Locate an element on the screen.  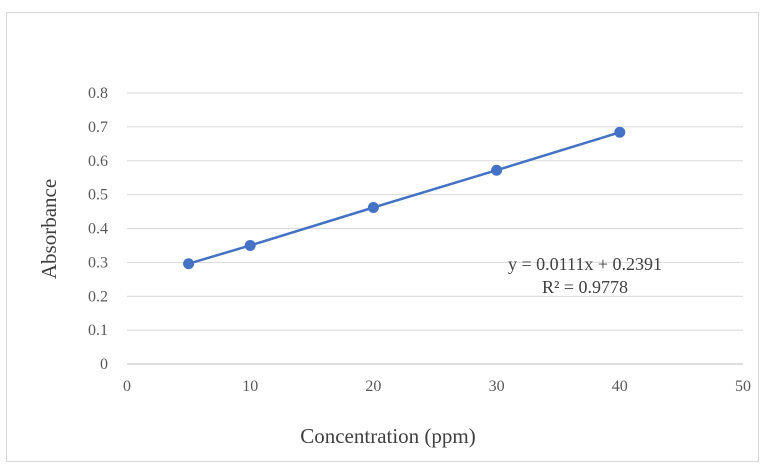
y-tick-label: 0.6 is located at coordinates (98, 161).